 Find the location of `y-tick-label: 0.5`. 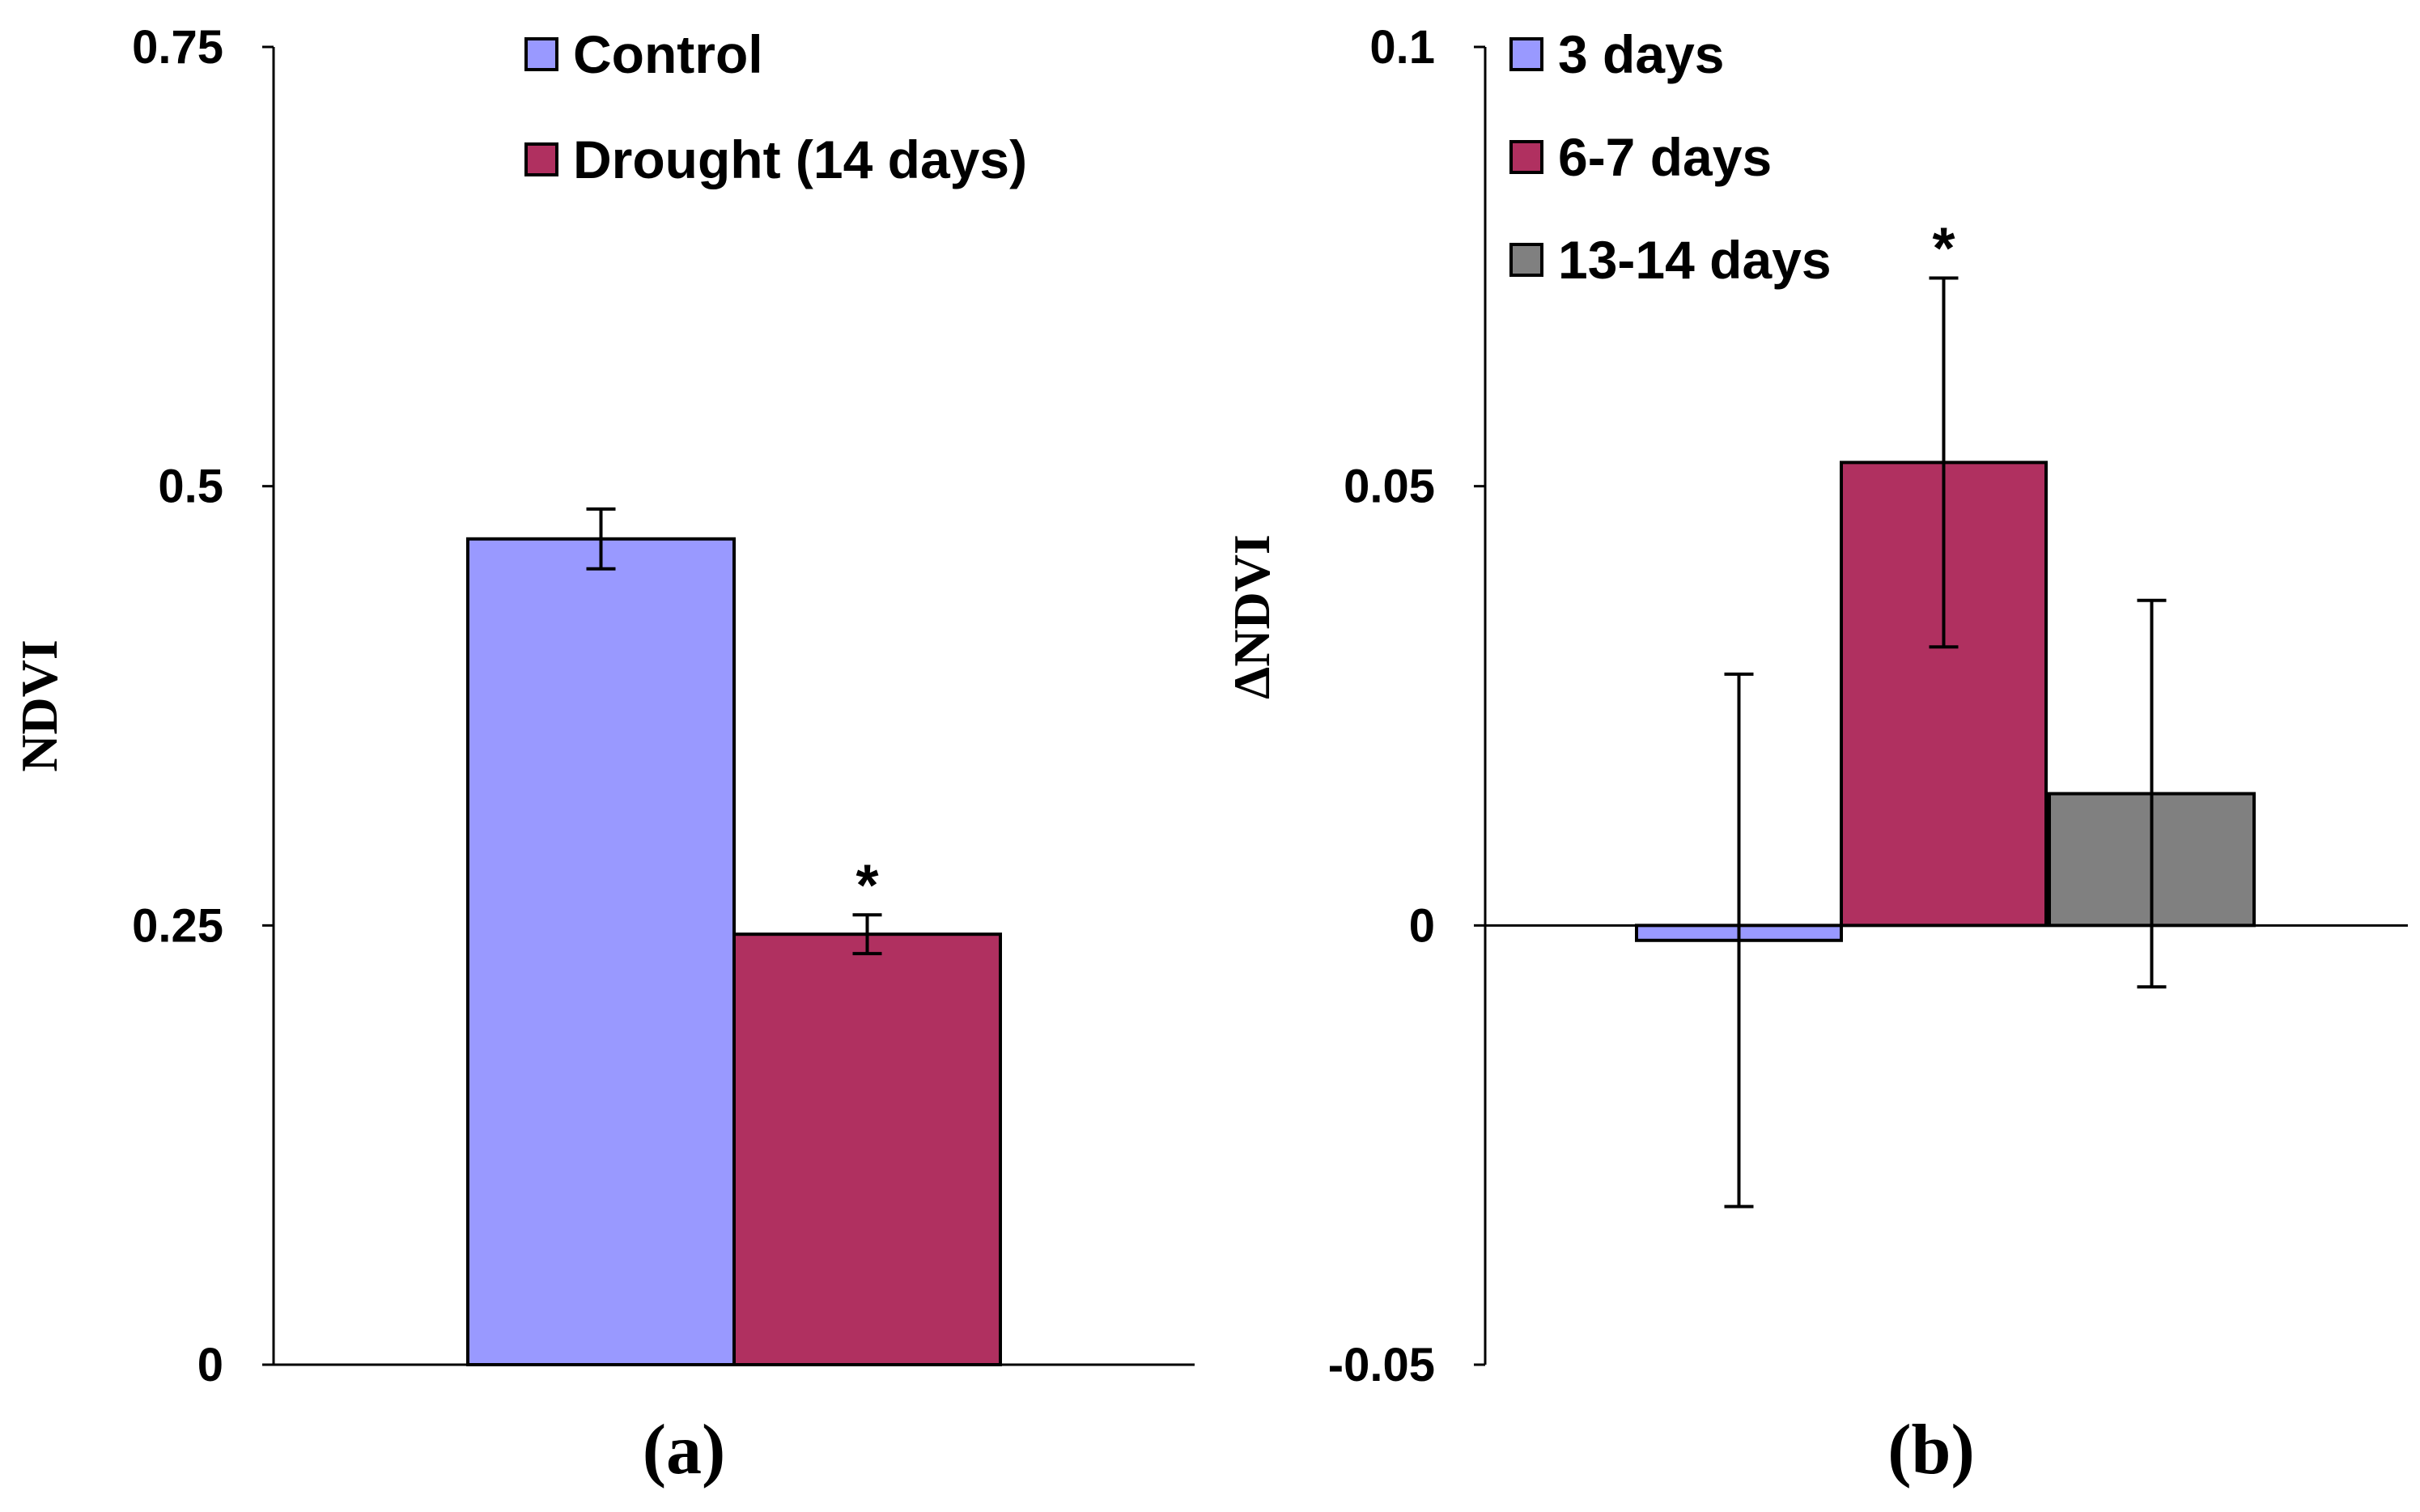

y-tick-label: 0.5 is located at coordinates (190, 487).